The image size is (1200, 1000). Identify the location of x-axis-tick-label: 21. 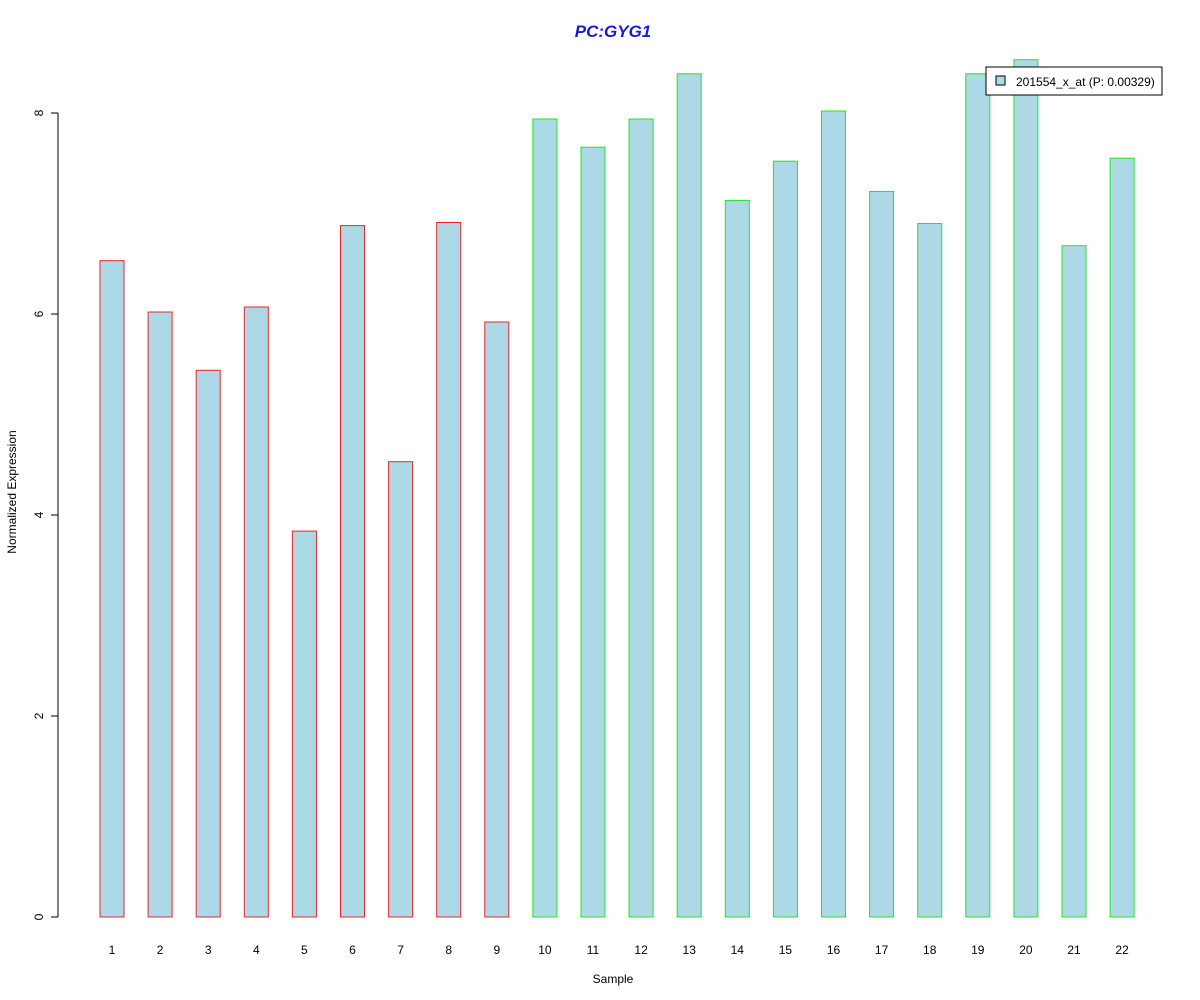
(1074, 950).